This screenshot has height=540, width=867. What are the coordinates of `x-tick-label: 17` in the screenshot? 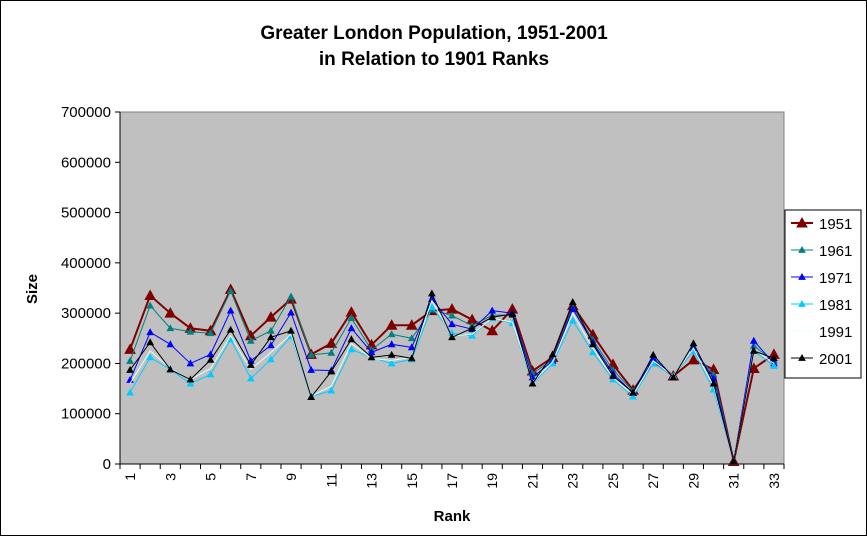 It's located at (452, 481).